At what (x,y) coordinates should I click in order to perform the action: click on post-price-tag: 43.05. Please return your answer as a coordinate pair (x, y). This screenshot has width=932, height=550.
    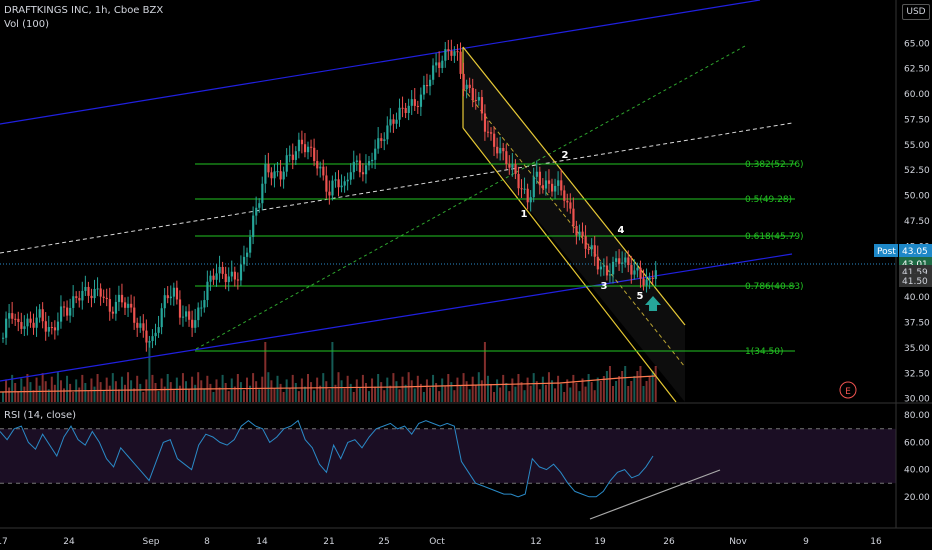
    Looking at the image, I should click on (915, 252).